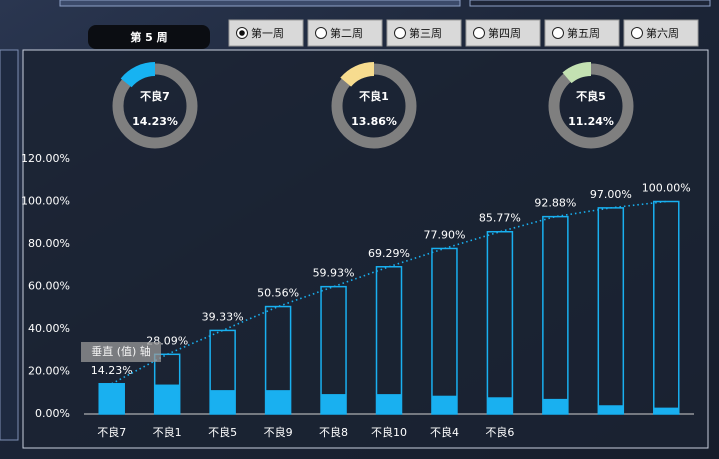 The width and height of the screenshot is (719, 459). Describe the element at coordinates (389, 432) in the screenshot. I see `x-tick-label: 不良10` at that location.